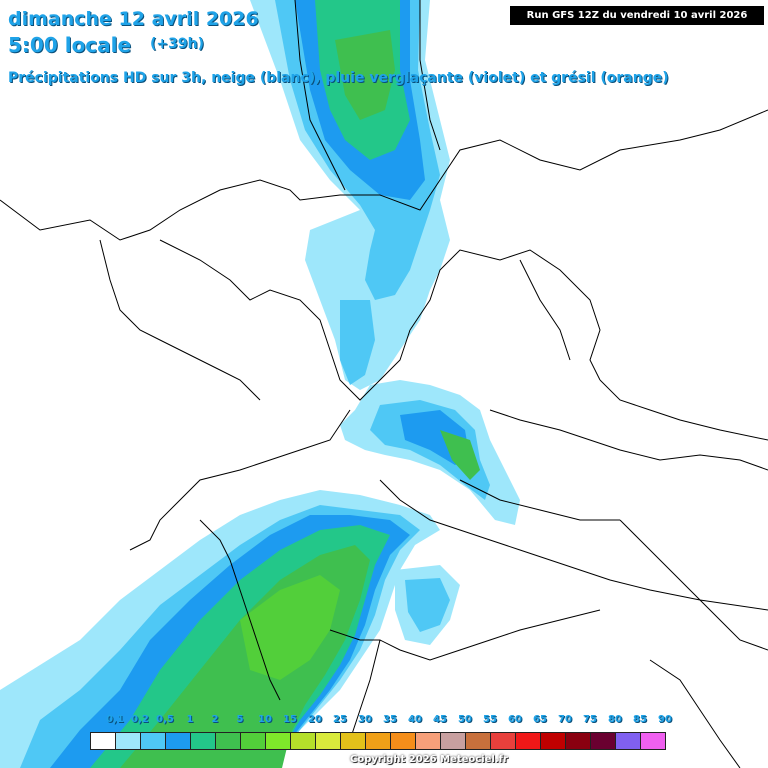 Image resolution: width=768 pixels, height=768 pixels. I want to click on legend-label: 10, so click(265, 719).